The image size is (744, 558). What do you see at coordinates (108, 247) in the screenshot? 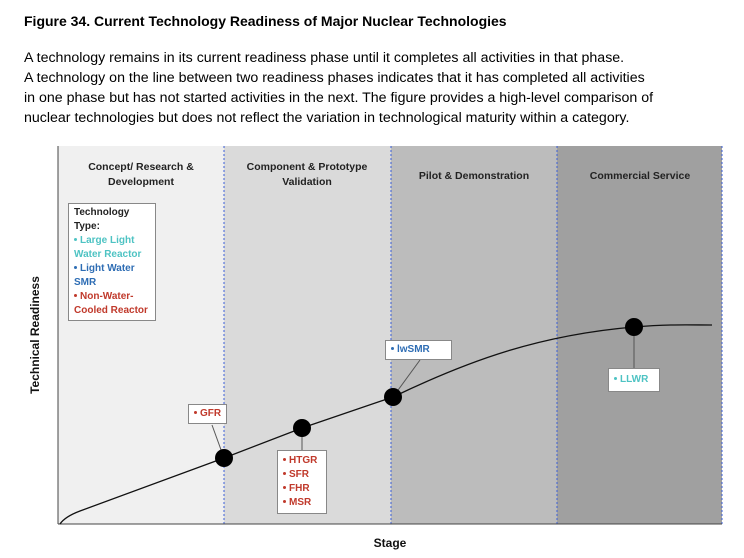
I see `legend-text: Large Light Water Reactor` at bounding box center [108, 247].